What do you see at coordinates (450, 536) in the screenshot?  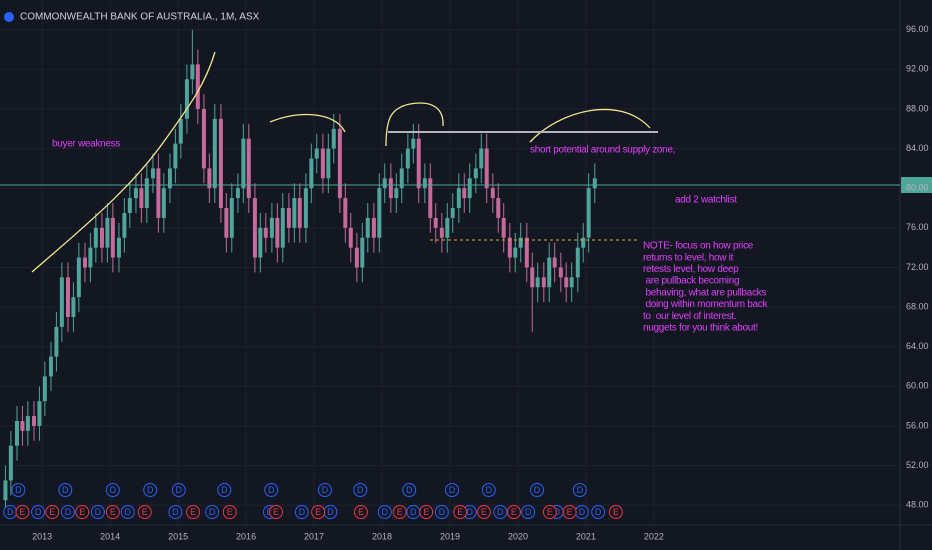 I see `x-tick-label: 2019` at bounding box center [450, 536].